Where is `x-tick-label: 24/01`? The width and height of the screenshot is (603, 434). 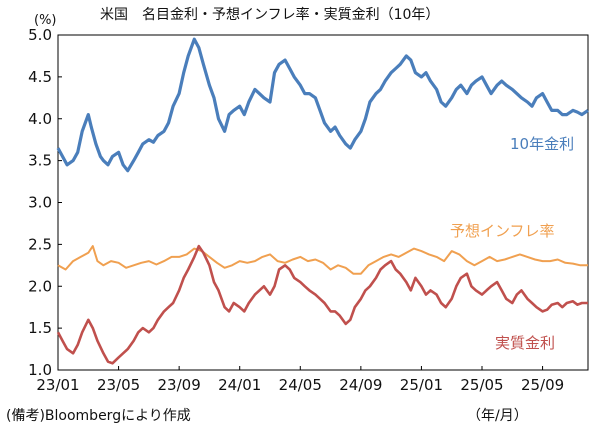 x-tick-label: 24/01 is located at coordinates (239, 385).